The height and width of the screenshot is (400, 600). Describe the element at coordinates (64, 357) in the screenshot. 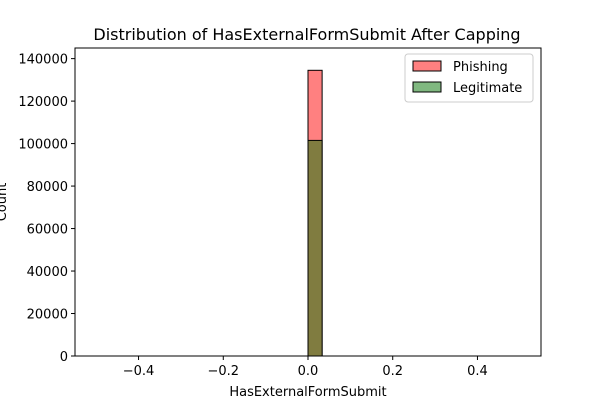

I see `y-tick-label: 0` at that location.